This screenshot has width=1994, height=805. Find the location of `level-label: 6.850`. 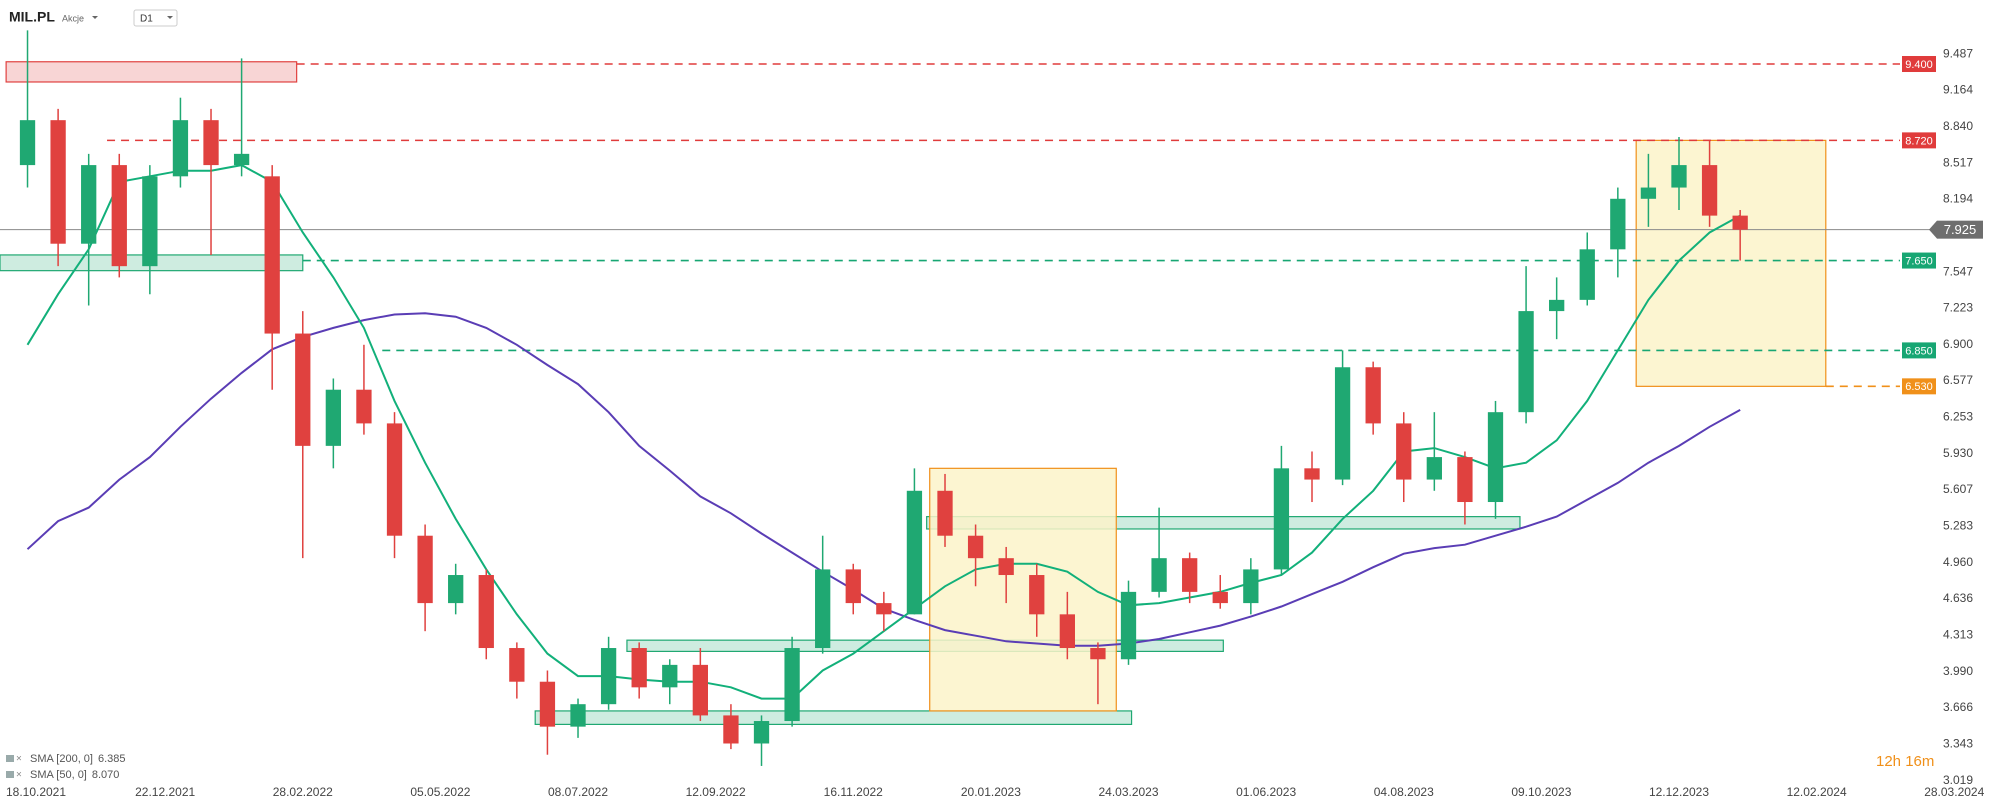

level-label: 6.850 is located at coordinates (1919, 351).